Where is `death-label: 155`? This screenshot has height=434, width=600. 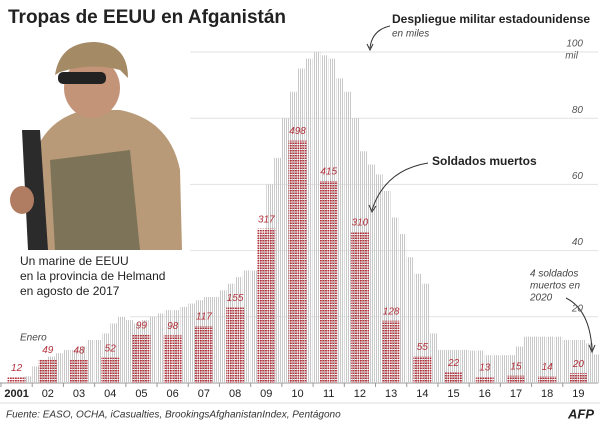
death-label: 155 is located at coordinates (235, 298).